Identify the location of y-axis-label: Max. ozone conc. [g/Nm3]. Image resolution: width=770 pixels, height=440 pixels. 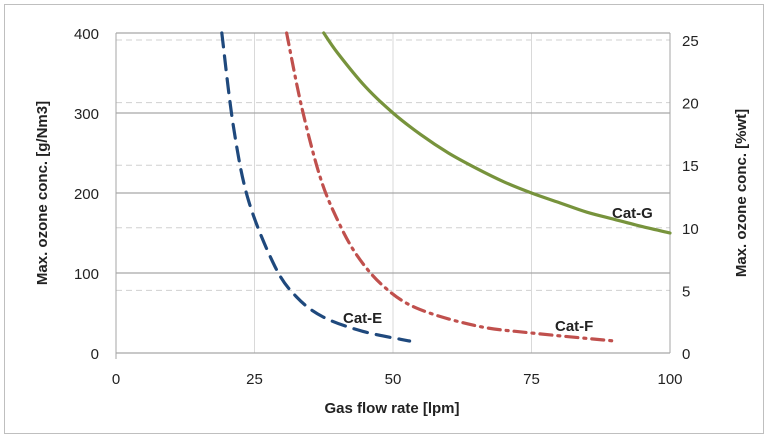
(42, 193).